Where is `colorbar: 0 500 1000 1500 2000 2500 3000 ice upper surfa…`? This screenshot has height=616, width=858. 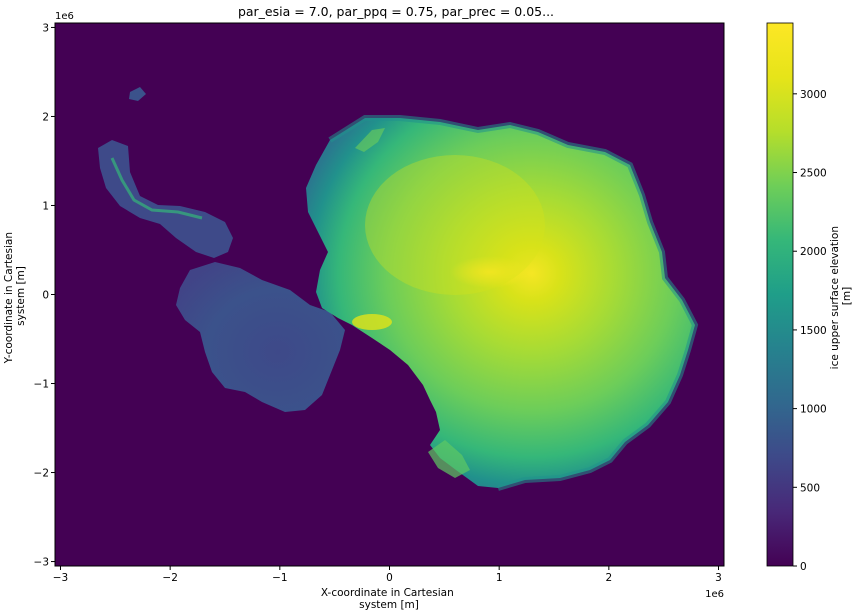 colorbar: 0 500 1000 1500 2000 2500 3000 ice upper surfa… is located at coordinates (809, 297).